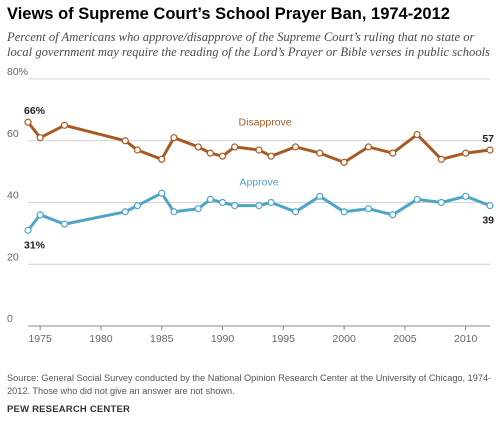 The height and width of the screenshot is (428, 500). I want to click on series-line-disapprove, so click(259, 142).